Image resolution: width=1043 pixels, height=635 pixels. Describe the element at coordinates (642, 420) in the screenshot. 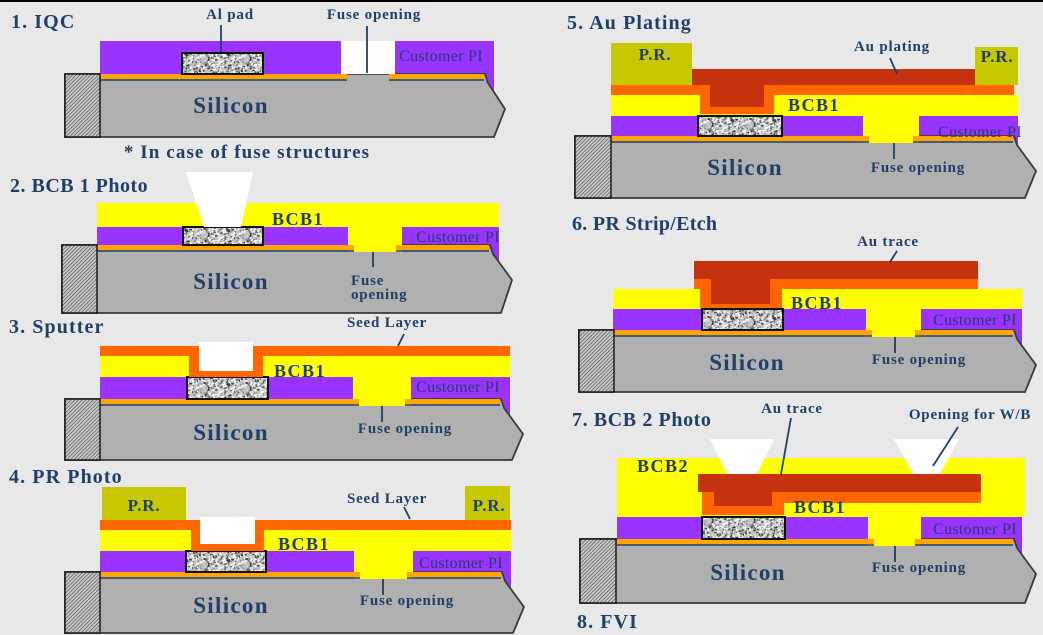

I see `svg-text: 7. BCB 2 Photo` at that location.